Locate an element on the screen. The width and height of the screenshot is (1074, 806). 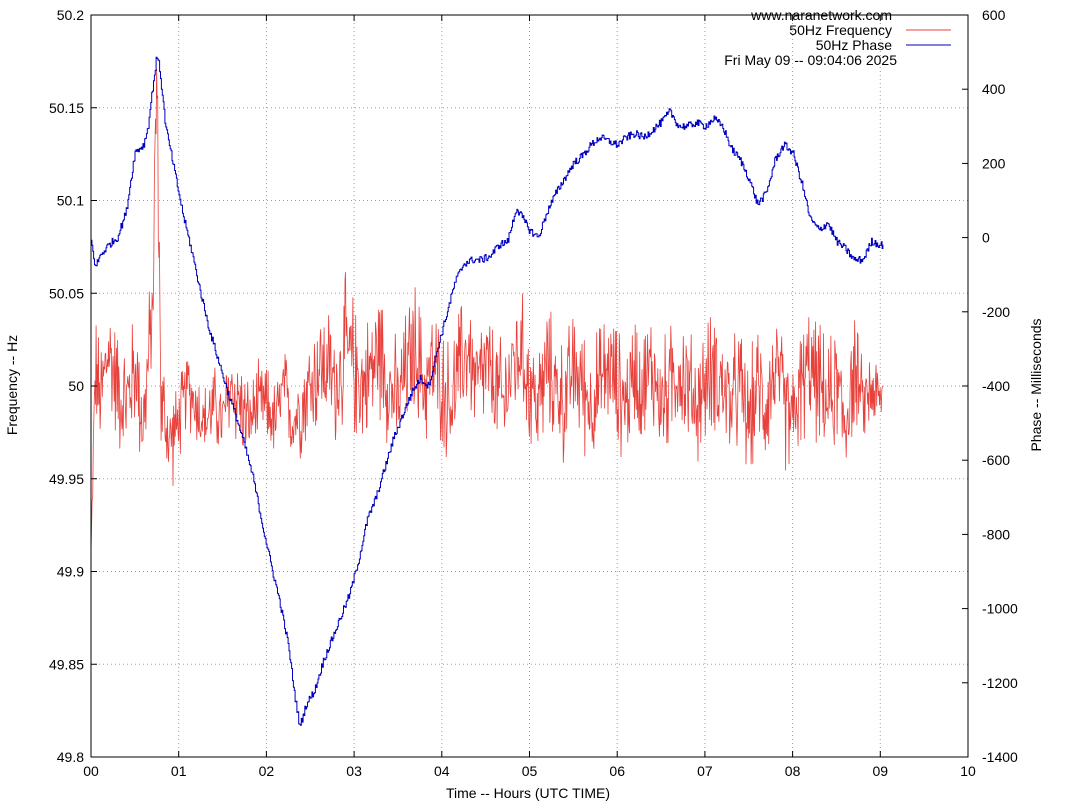
y2-tick-label: 0 is located at coordinates (986, 238).